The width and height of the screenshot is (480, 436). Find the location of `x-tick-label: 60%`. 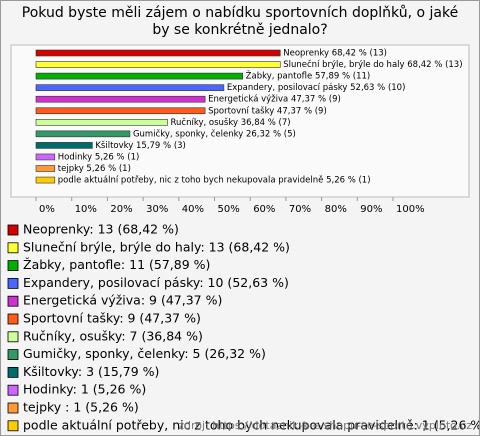

x-tick-label: 60% is located at coordinates (264, 209).